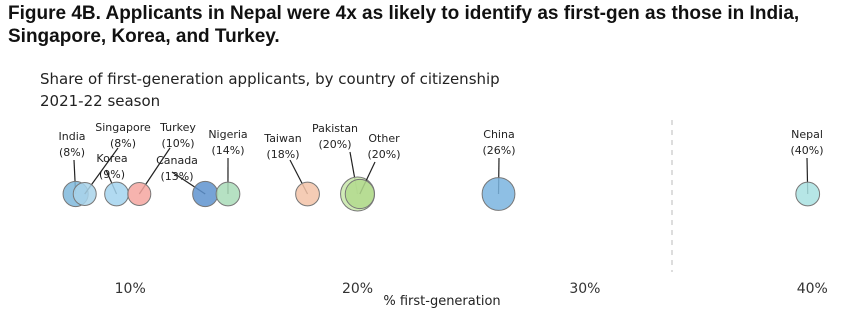 The height and width of the screenshot is (313, 851). Describe the element at coordinates (177, 127) in the screenshot. I see `point-label: Turkey` at that location.